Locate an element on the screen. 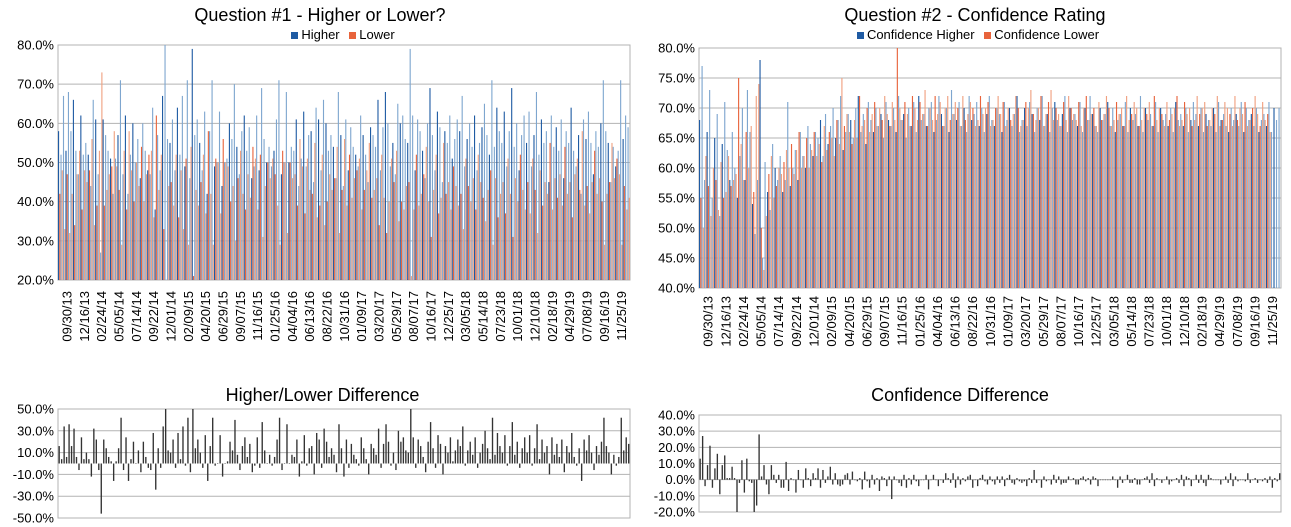  y-axis: 80.0%70.0%60.0%50.0%40.0%30.0%20.0% is located at coordinates (35, 163).